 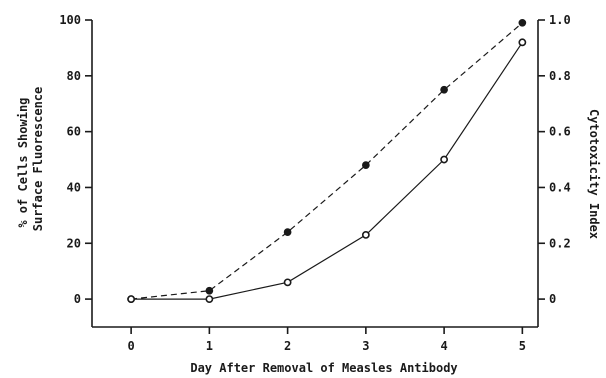 What do you see at coordinates (70, 20) in the screenshot?
I see `y-tick-label: 100` at bounding box center [70, 20].